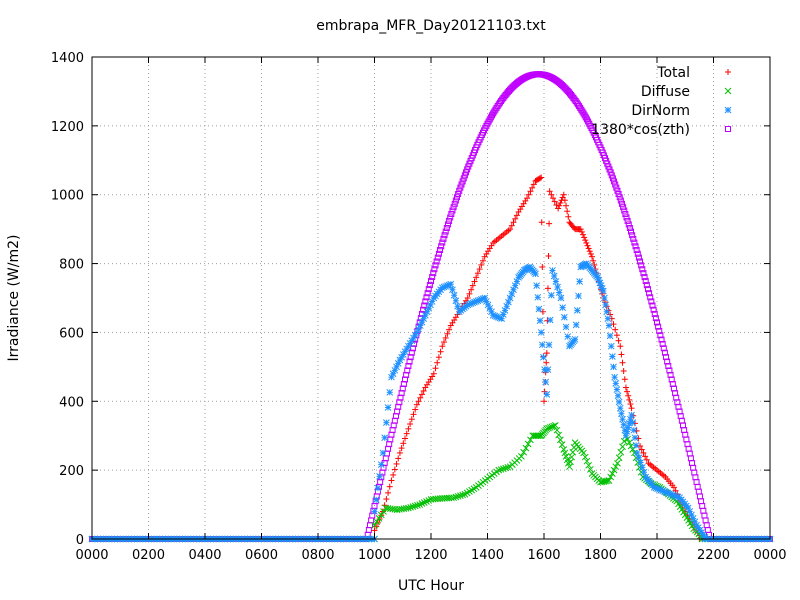 The height and width of the screenshot is (600, 800). Describe the element at coordinates (673, 73) in the screenshot. I see `legend-label: Total` at that location.